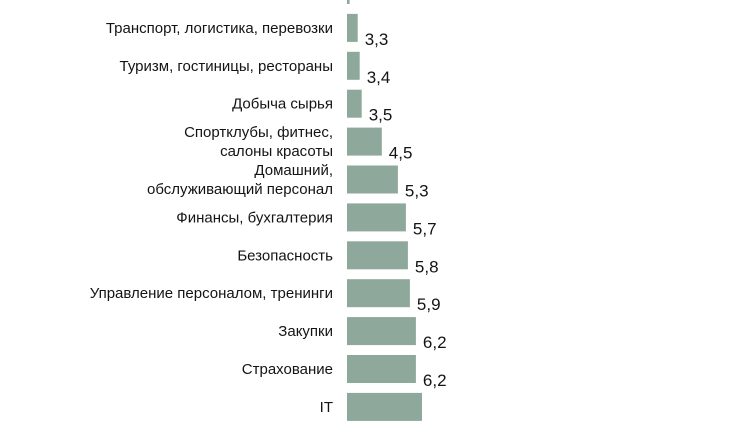 This screenshot has width=750, height=430. What do you see at coordinates (377, 39) in the screenshot?
I see `value-label: 3,3` at bounding box center [377, 39].